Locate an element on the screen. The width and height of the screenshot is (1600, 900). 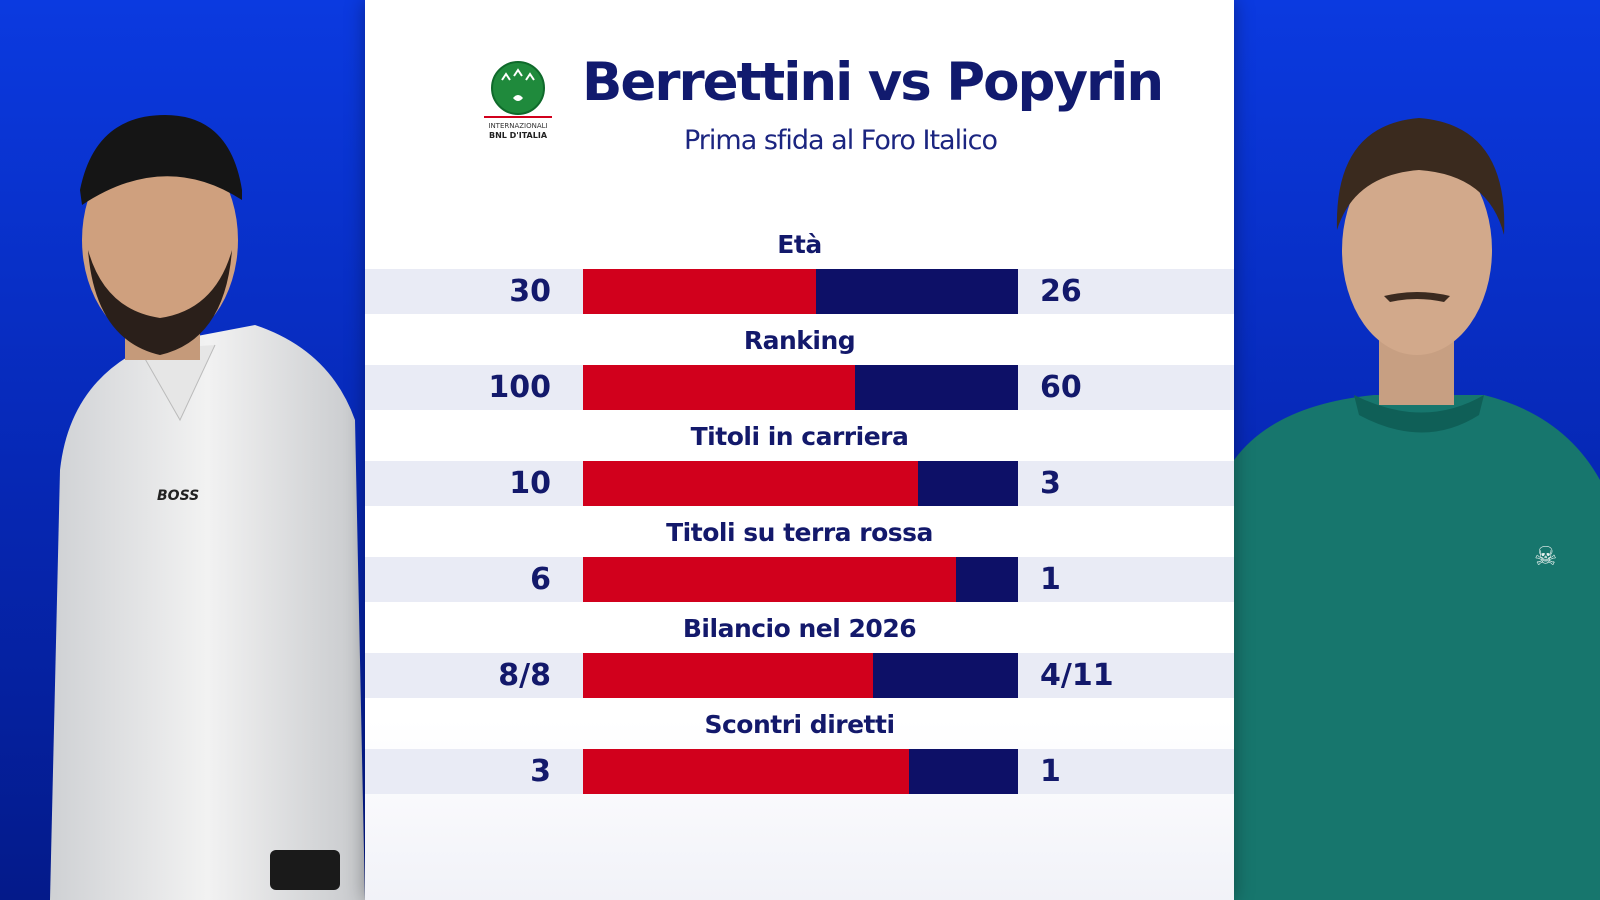
left-value: 6 is located at coordinates (540, 579).